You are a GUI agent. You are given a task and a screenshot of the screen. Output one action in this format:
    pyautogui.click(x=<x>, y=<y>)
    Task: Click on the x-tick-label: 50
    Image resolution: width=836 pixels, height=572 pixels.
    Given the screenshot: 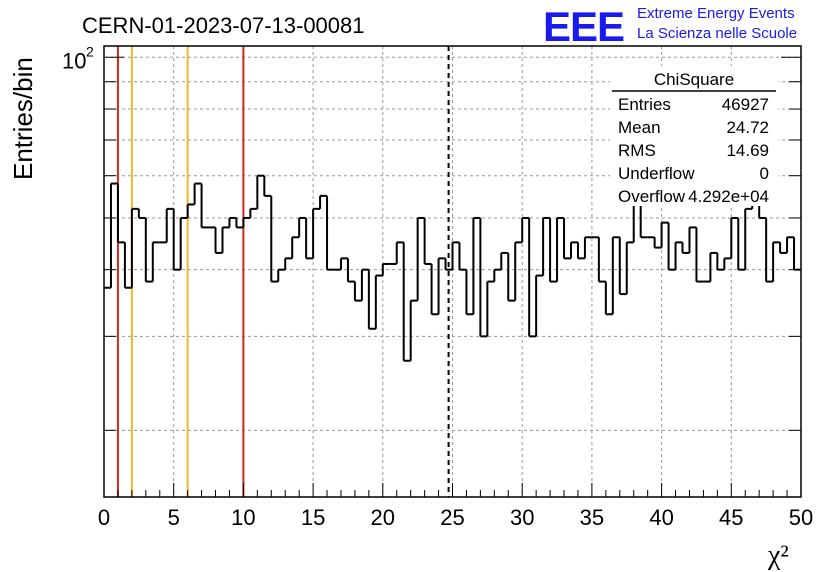 What is the action you would take?
    pyautogui.click(x=801, y=517)
    